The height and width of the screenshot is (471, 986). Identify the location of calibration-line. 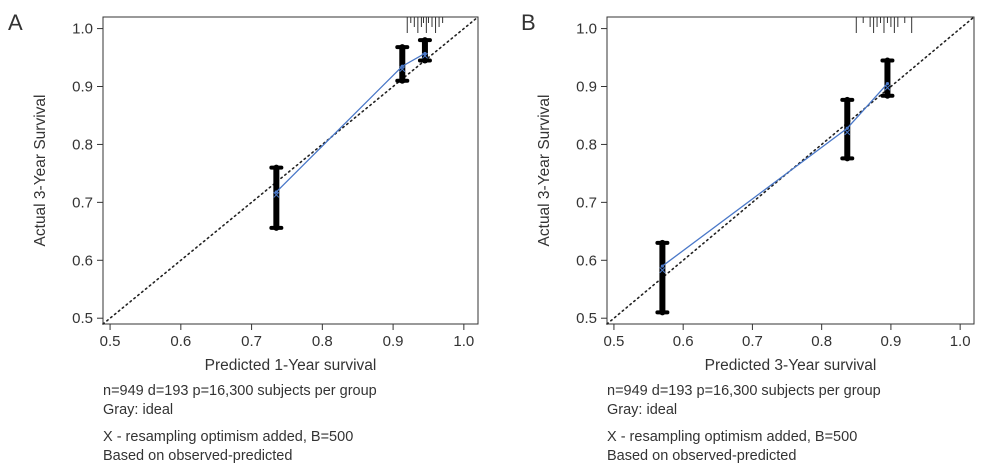
(775, 175).